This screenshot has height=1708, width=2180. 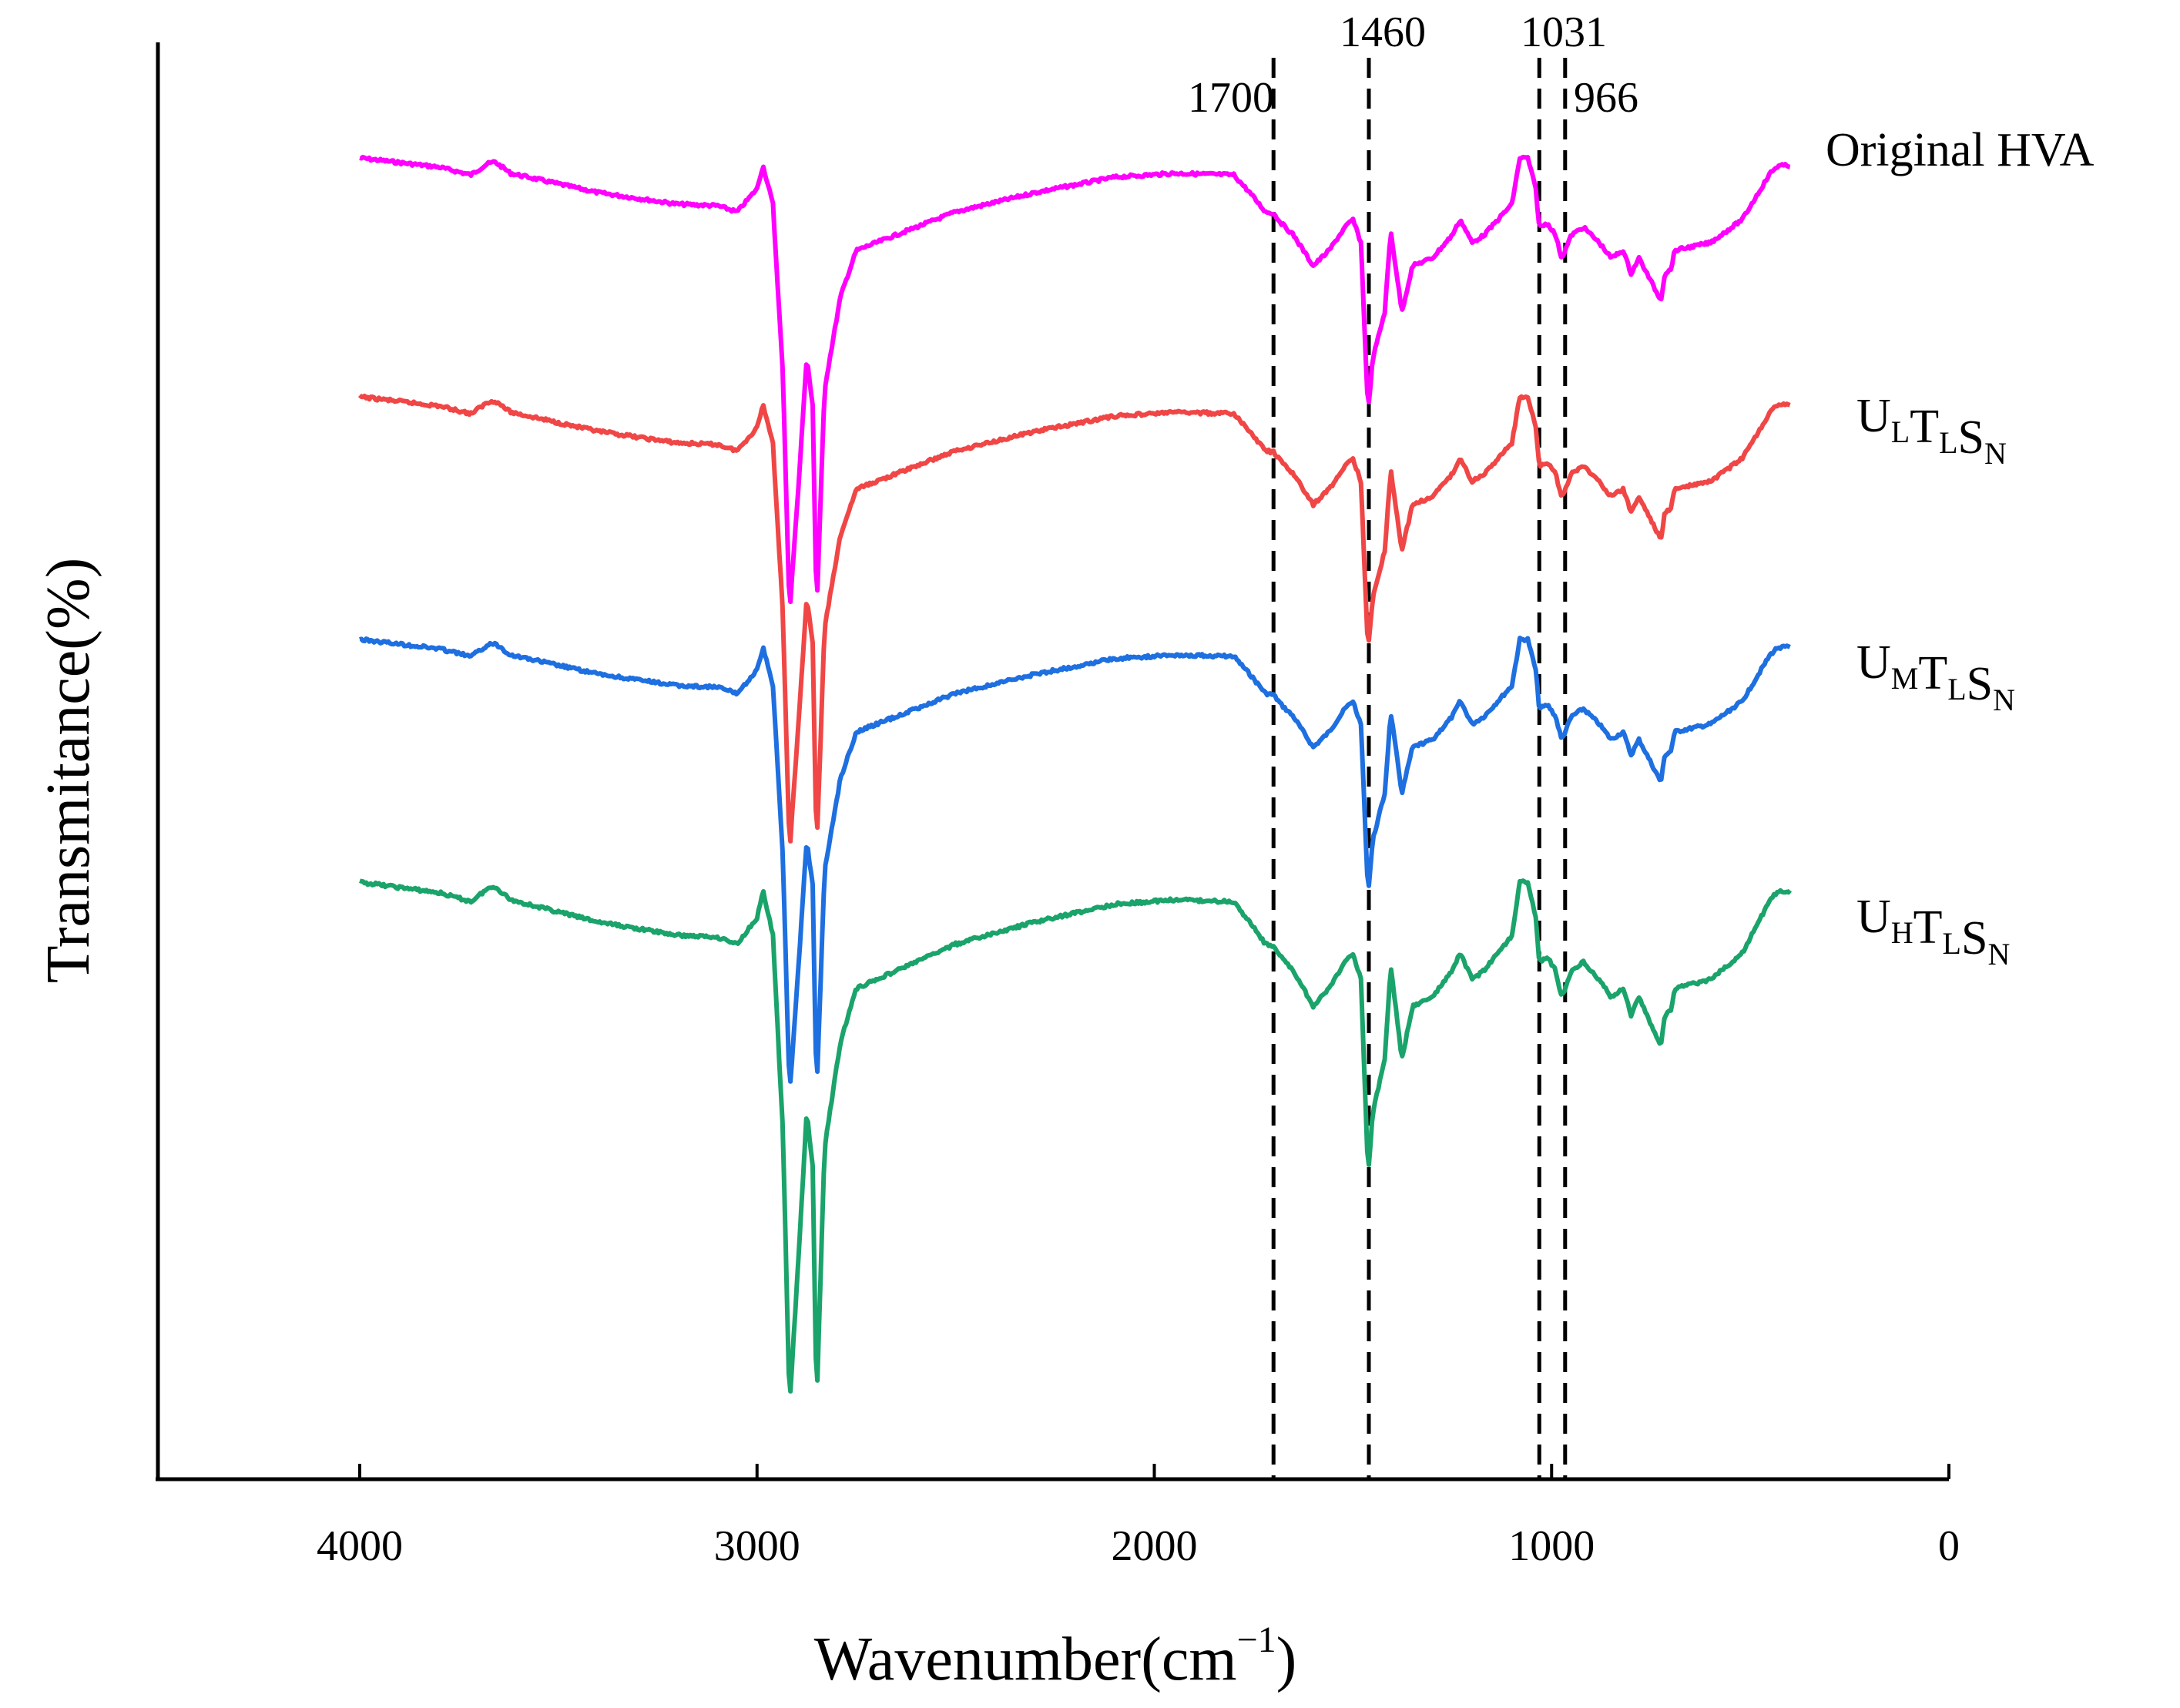 I want to click on series-labels: Original HVA ULTLSN UMTLSN UHTLSN, so click(x=1960, y=547).